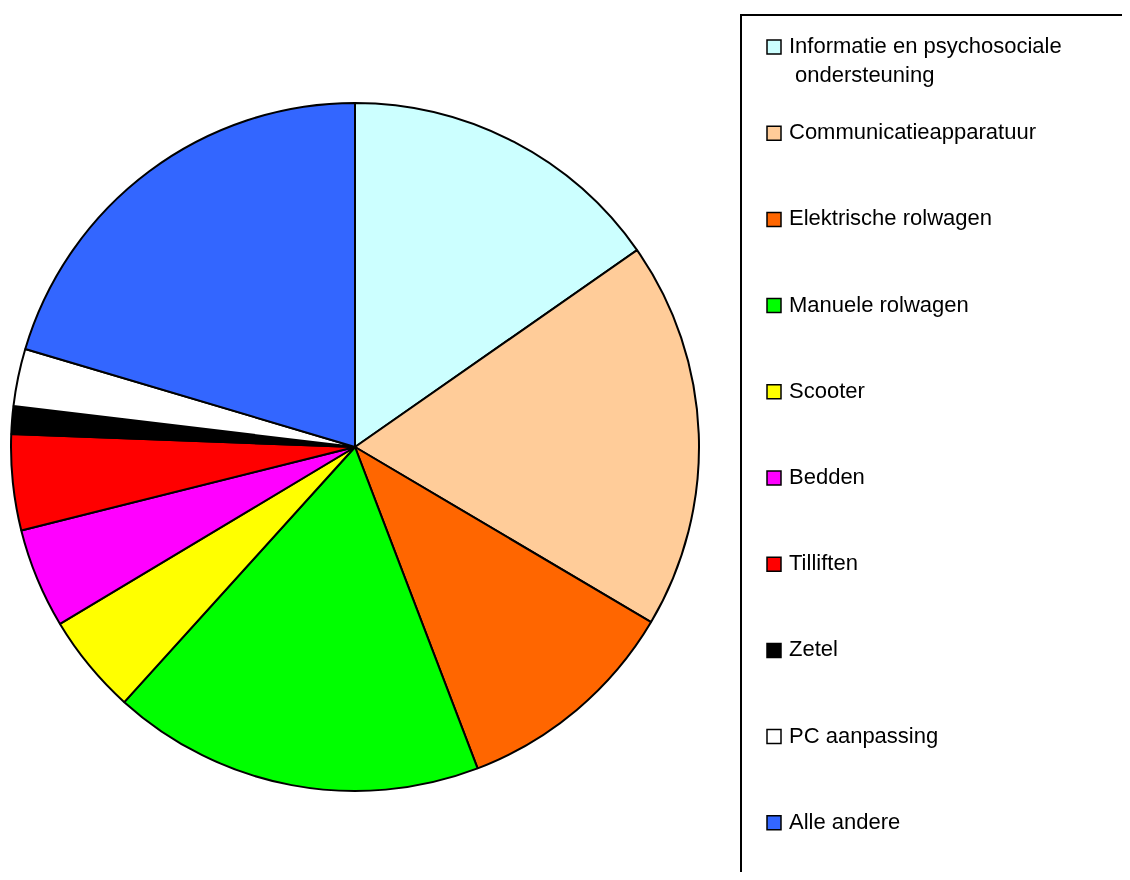 The height and width of the screenshot is (880, 1130). I want to click on legend-label: PC aanpassing, so click(864, 735).